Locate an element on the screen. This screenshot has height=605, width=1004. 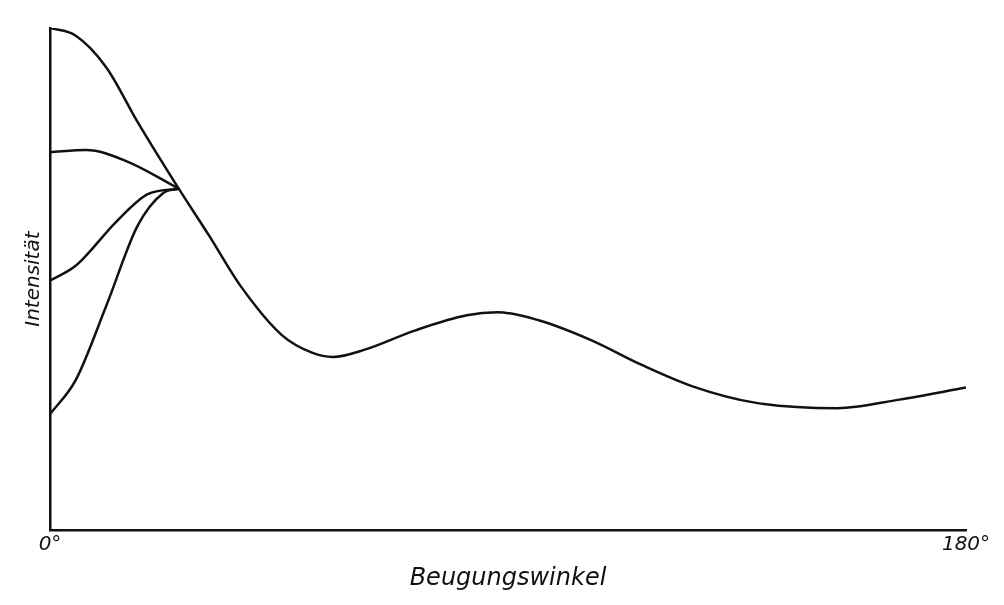
x-tick-label: 0° is located at coordinates (50, 543).